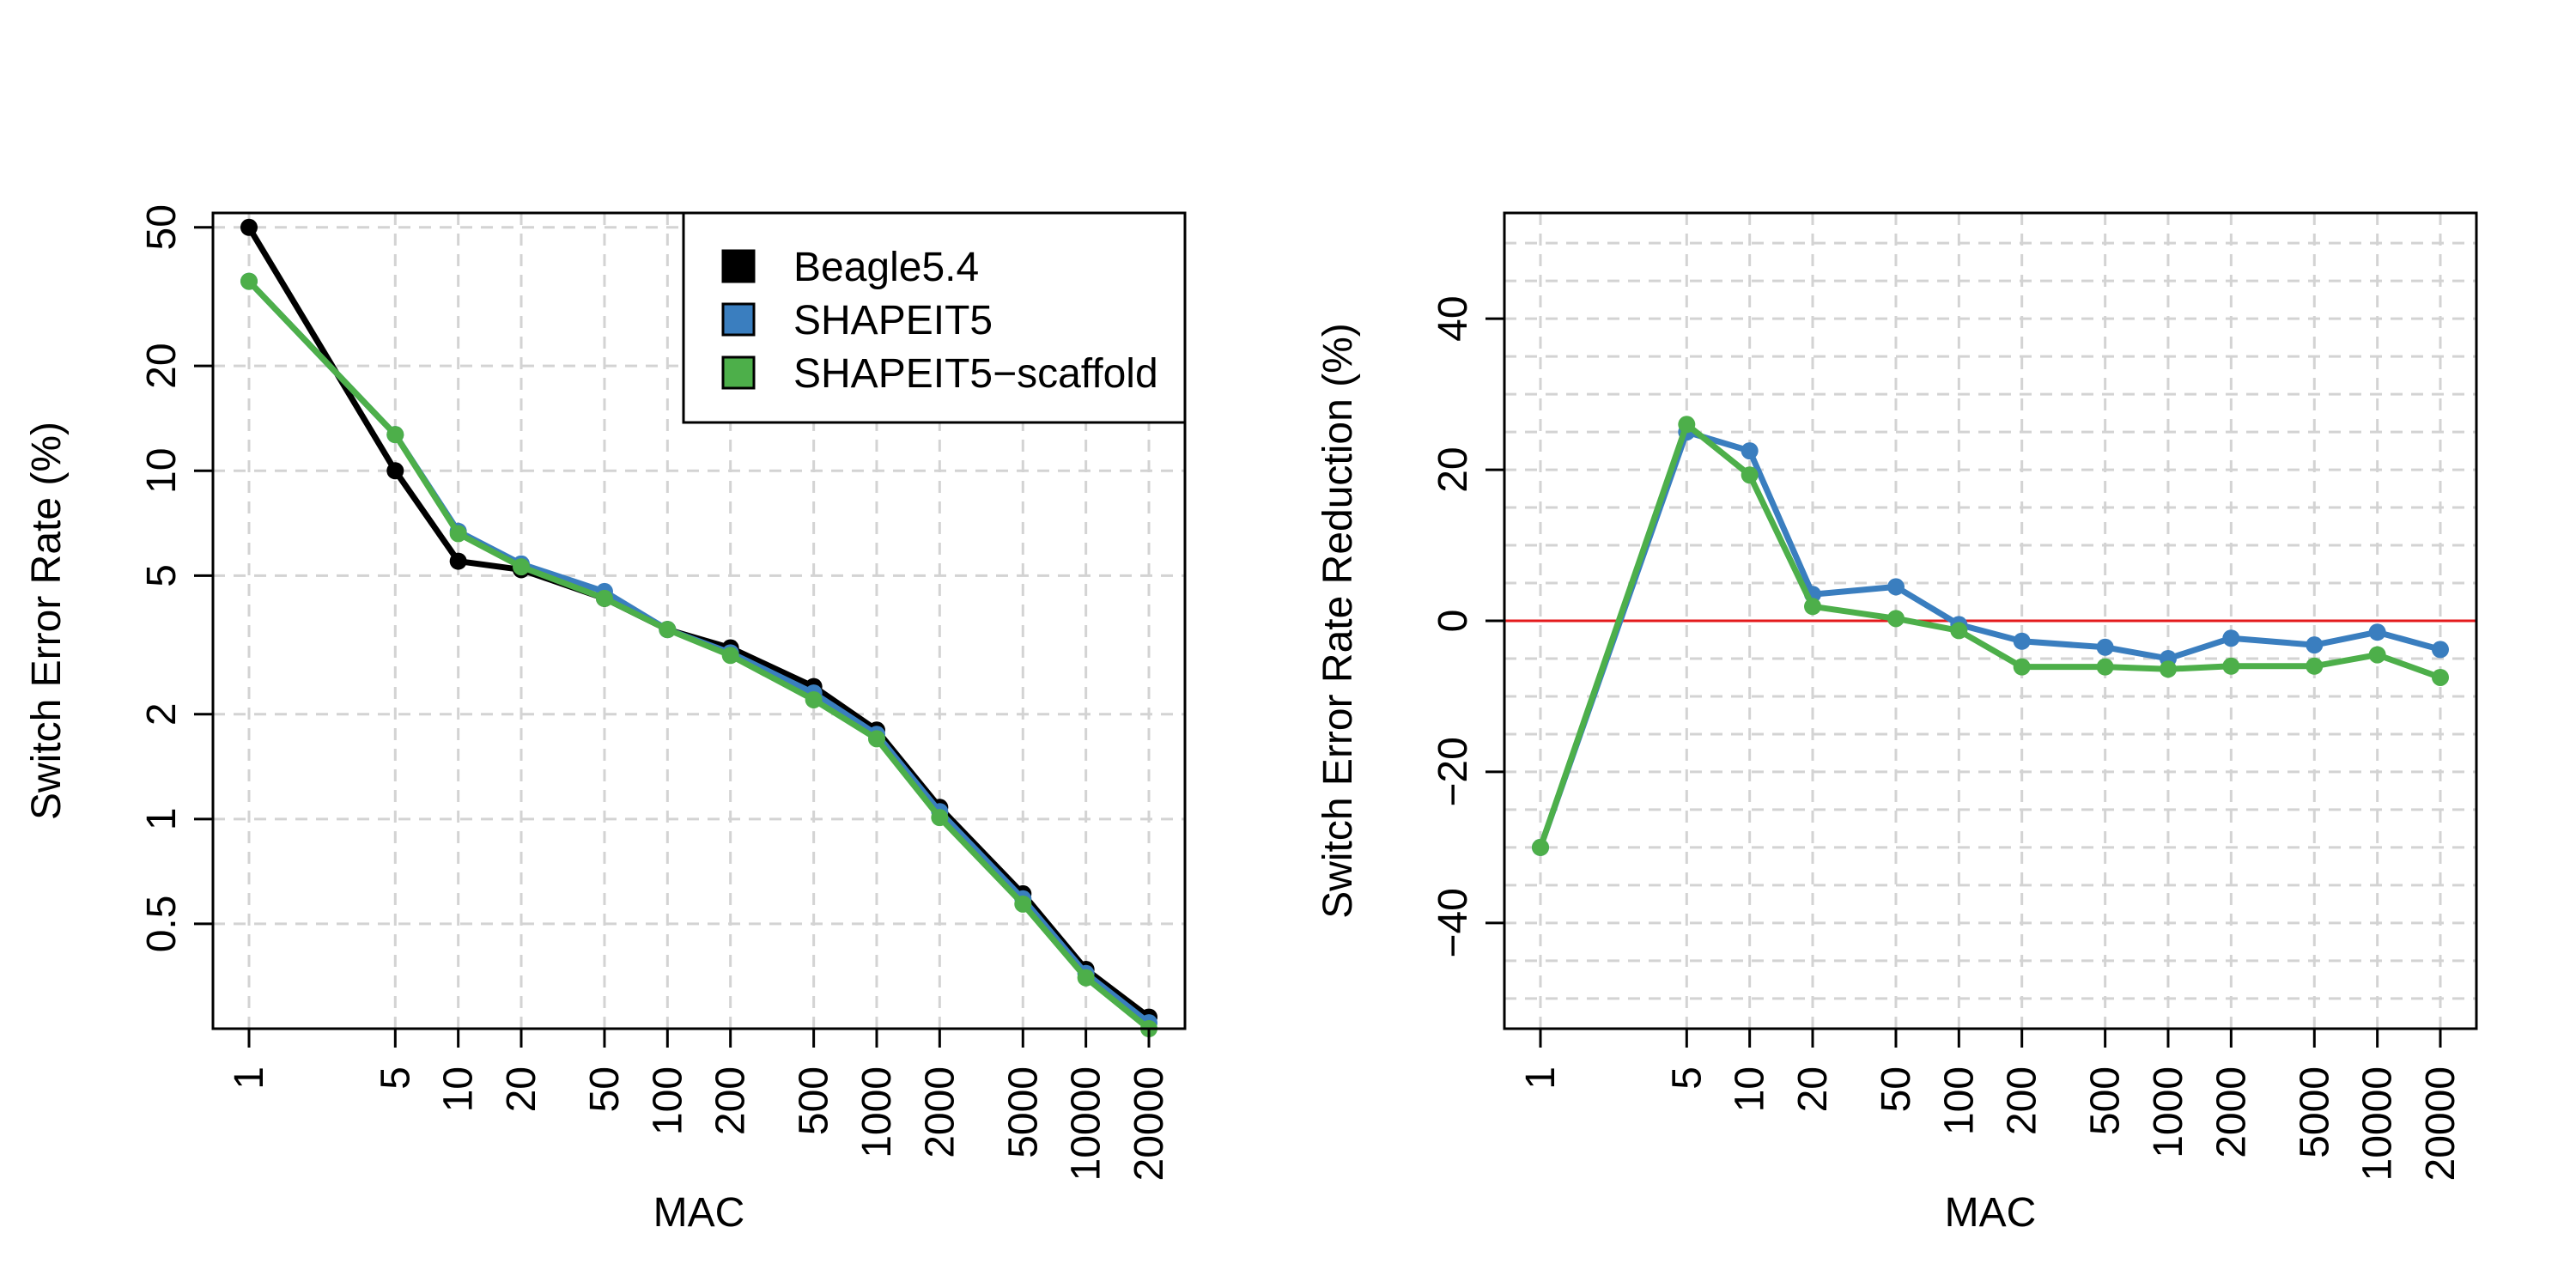  I want to click on y-axis-title: Switch Error Rate (%), so click(47, 621).